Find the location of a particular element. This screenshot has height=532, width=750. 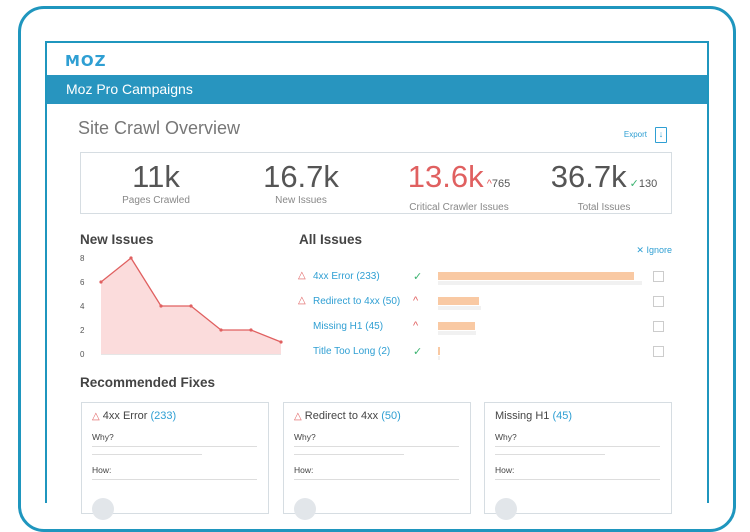

stat-label: New Issues is located at coordinates (301, 200).